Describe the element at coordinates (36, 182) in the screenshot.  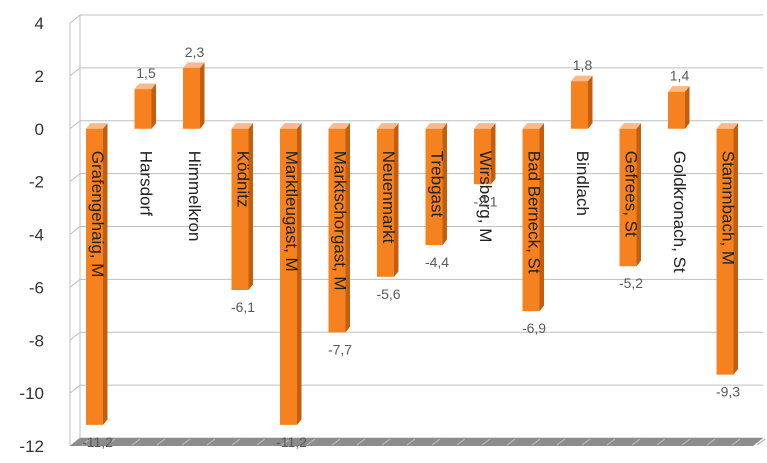
I see `y-tick-label: -2` at that location.